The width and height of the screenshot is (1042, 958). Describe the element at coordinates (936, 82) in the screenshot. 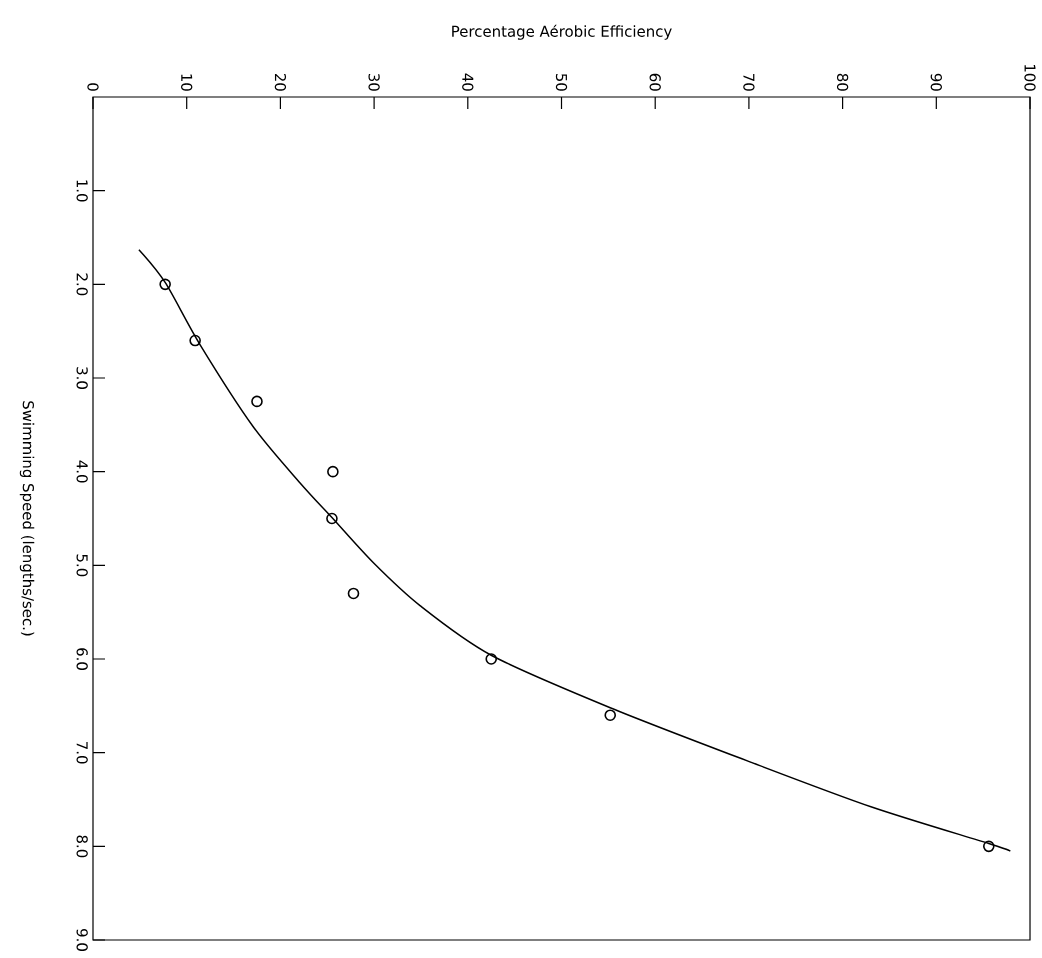

I see `x-tick-label: 90` at that location.